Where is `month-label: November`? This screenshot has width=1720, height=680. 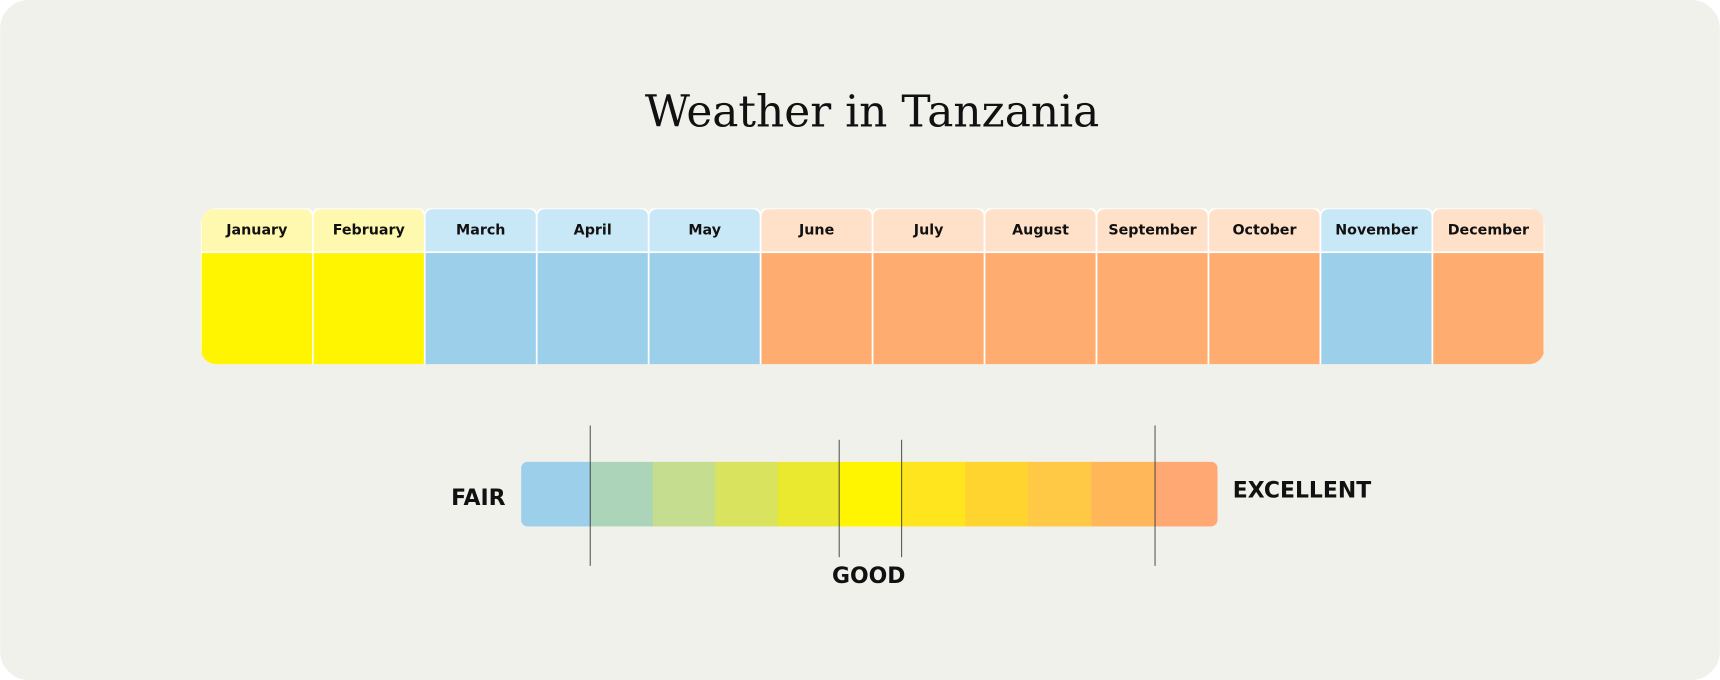
month-label: November is located at coordinates (1376, 230).